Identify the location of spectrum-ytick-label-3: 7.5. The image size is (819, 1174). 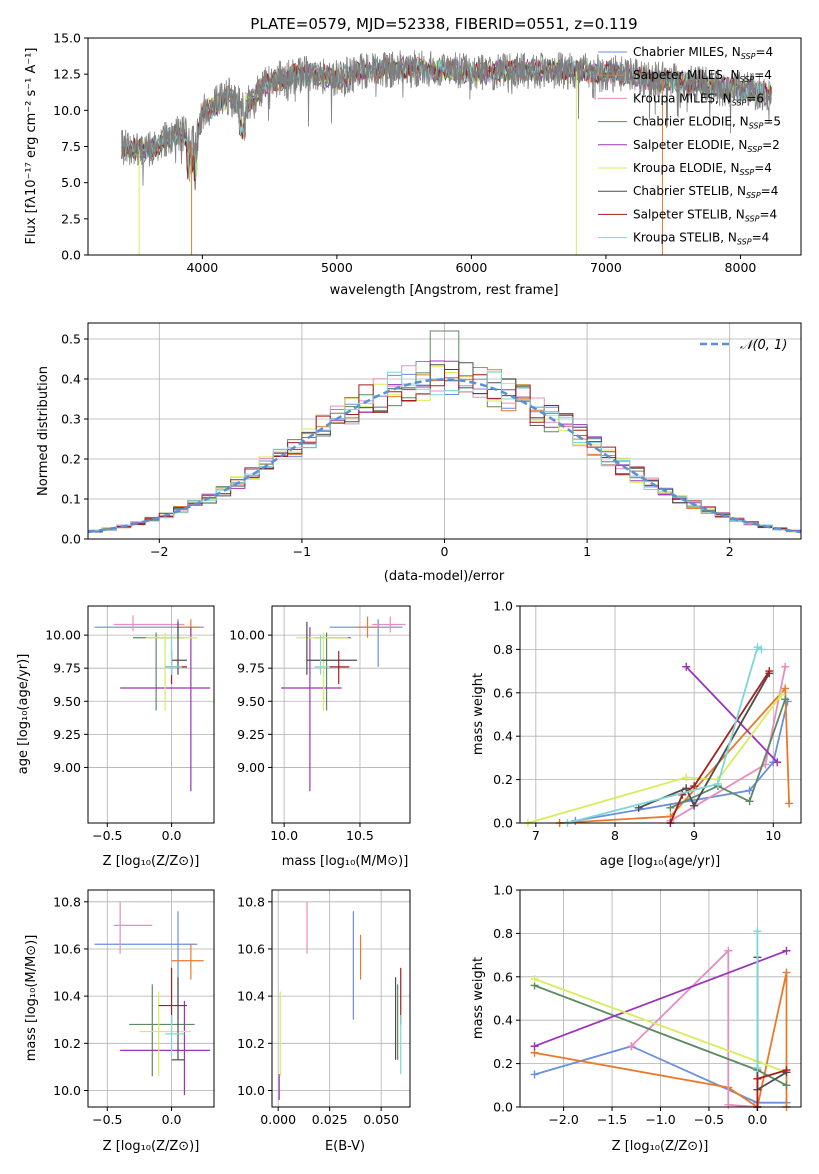
(71, 146).